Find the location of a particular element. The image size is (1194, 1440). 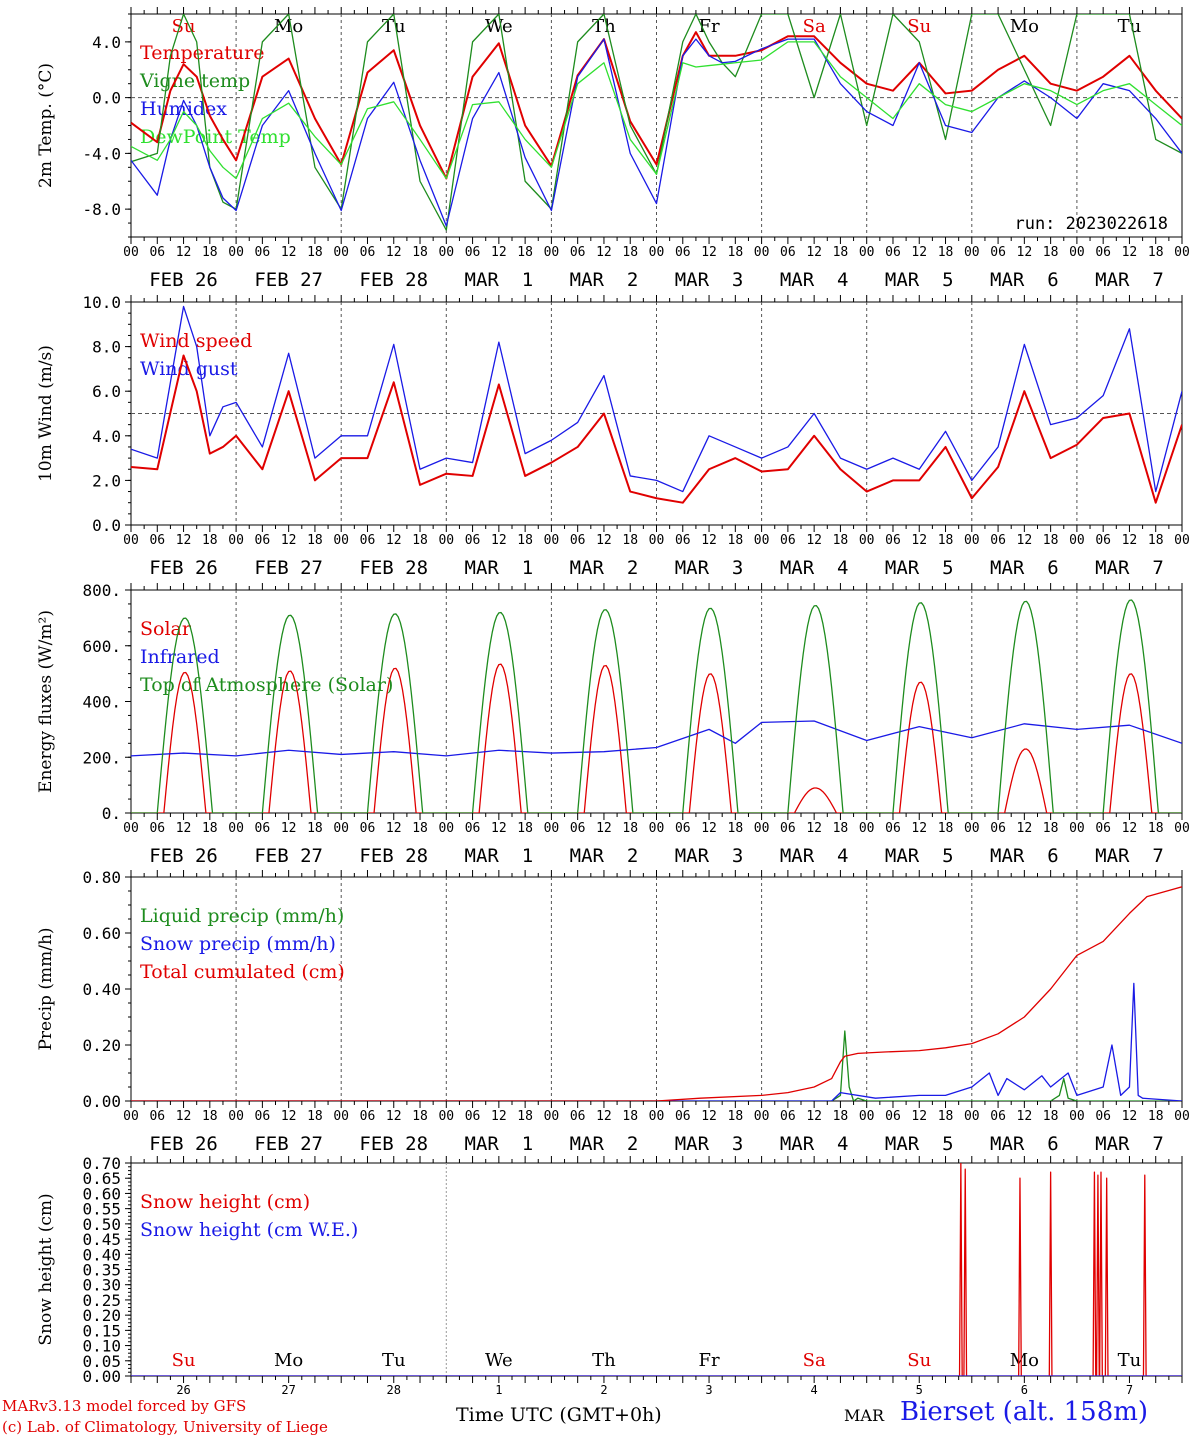

date-label: MAR 3 is located at coordinates (709, 280).